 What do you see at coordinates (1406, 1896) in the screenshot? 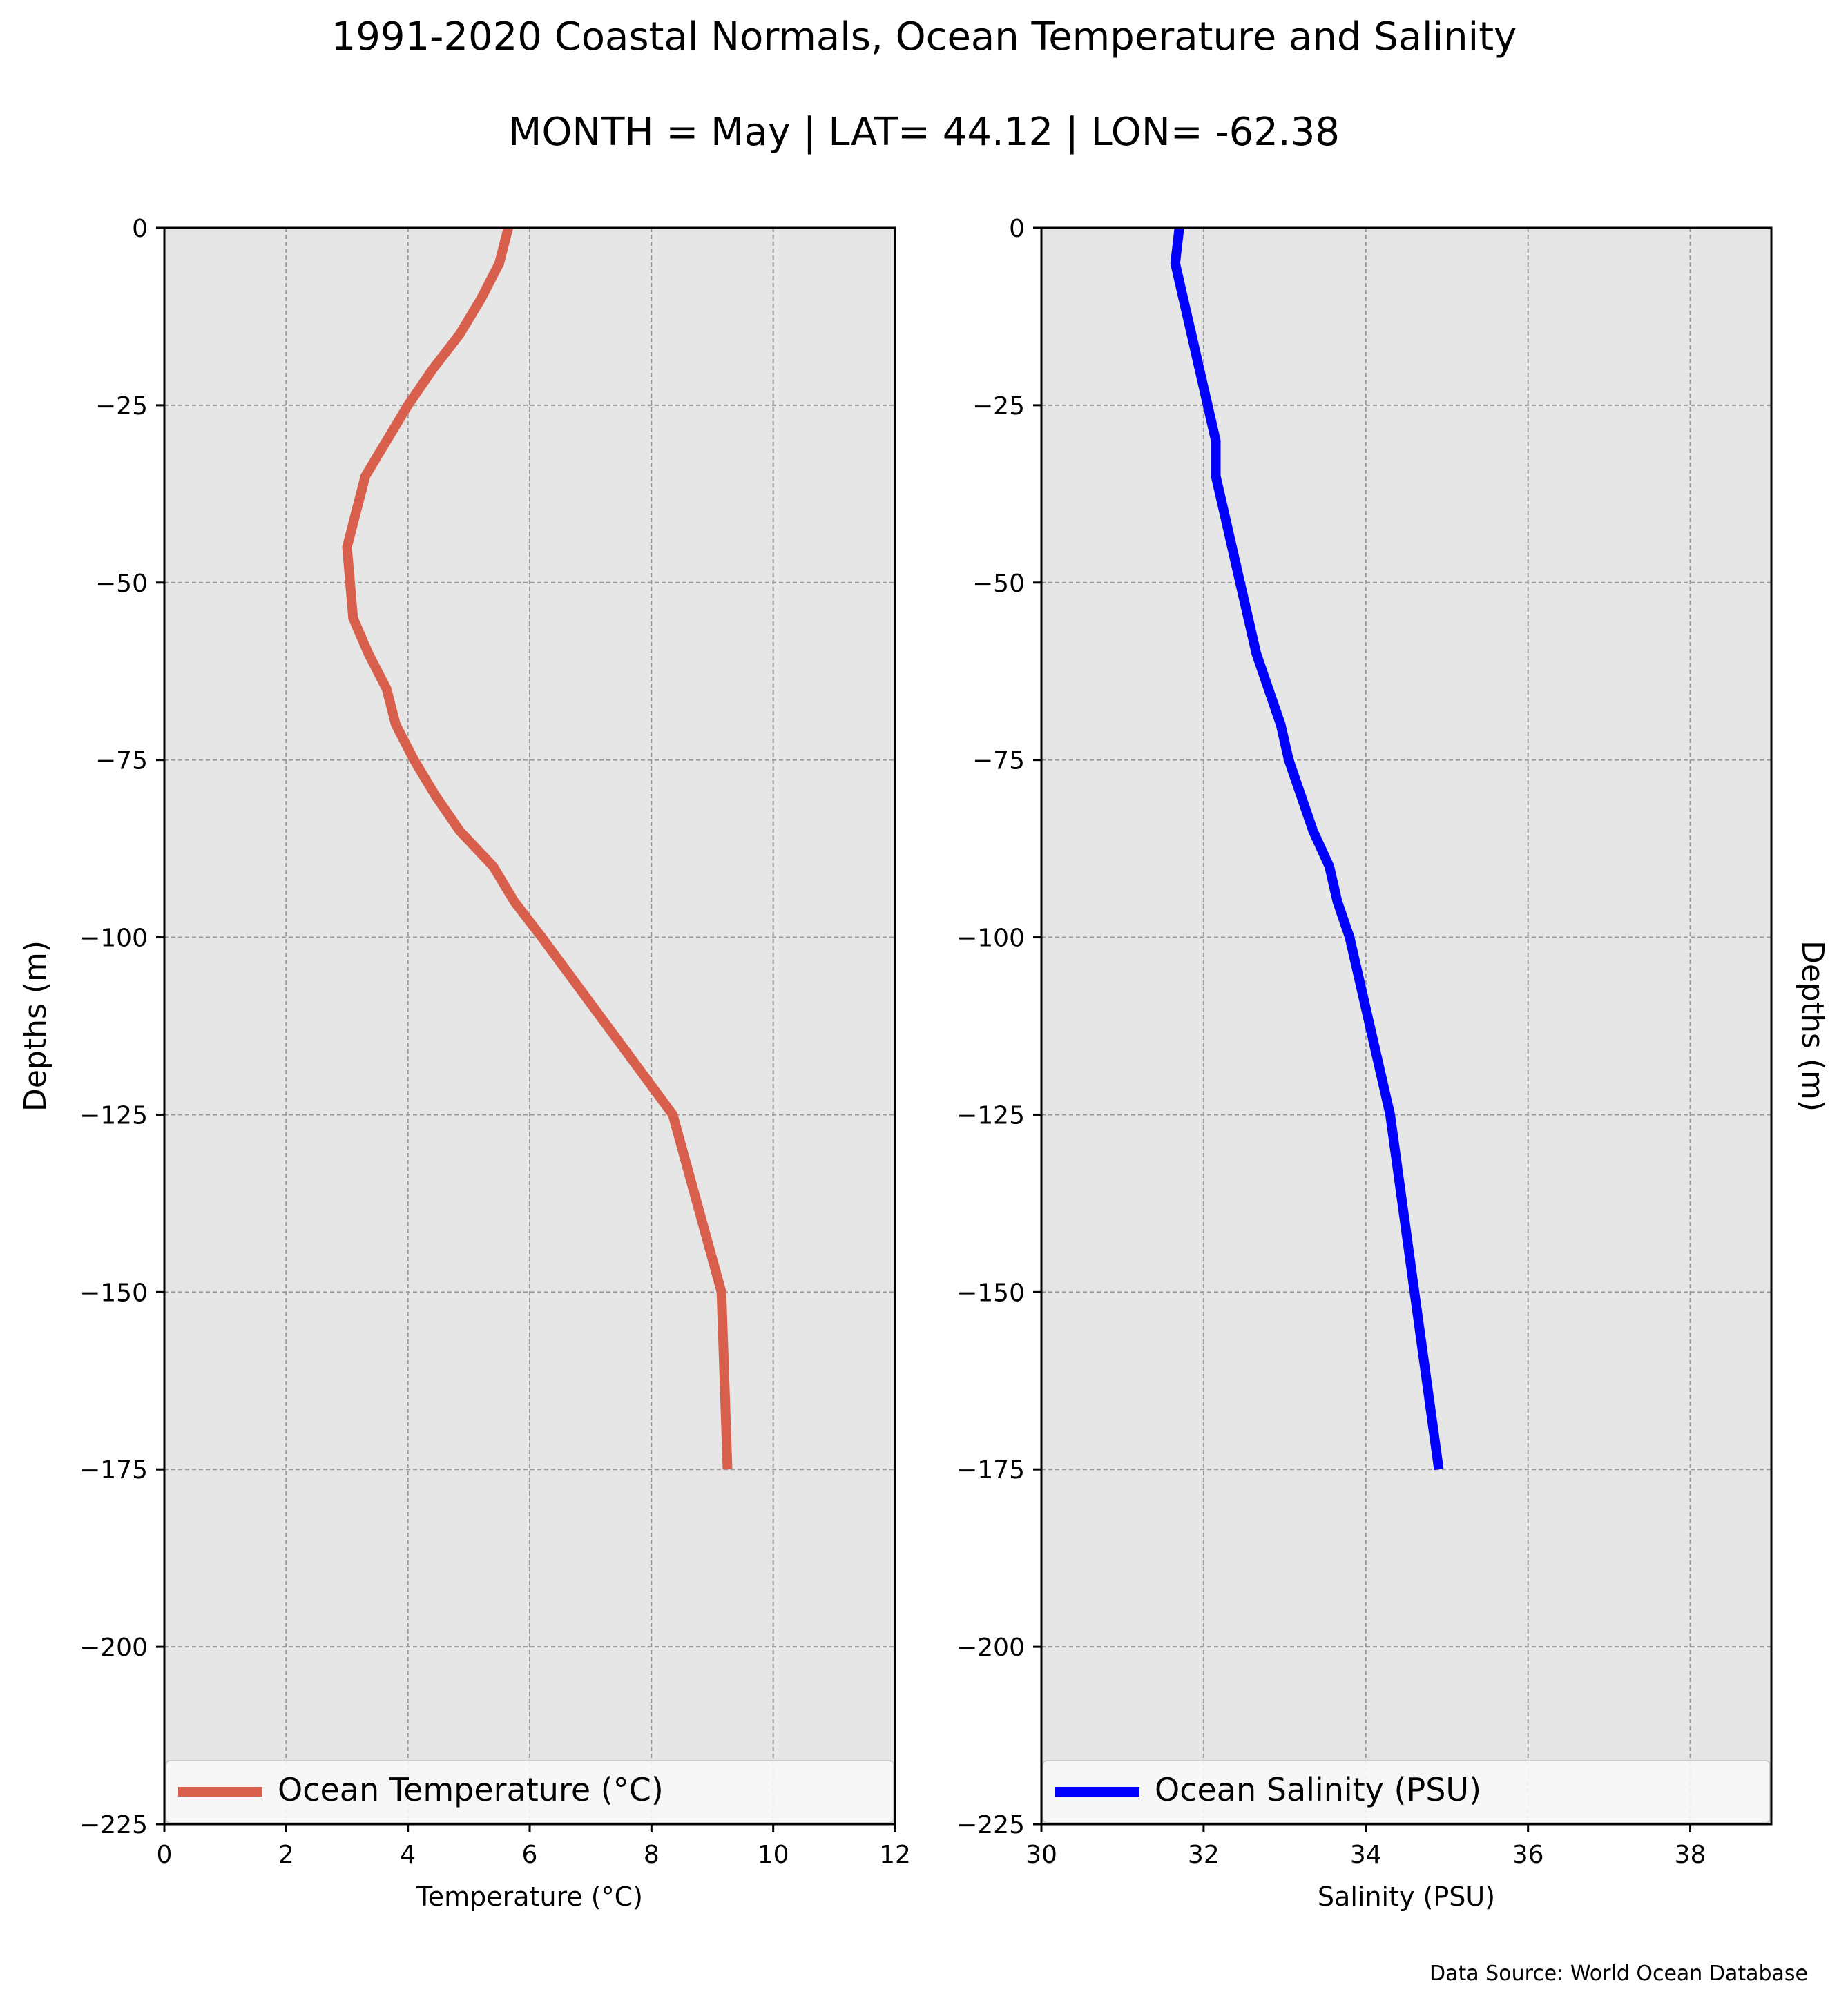
I see `x-axis-label: Salinity (PSU)` at bounding box center [1406, 1896].